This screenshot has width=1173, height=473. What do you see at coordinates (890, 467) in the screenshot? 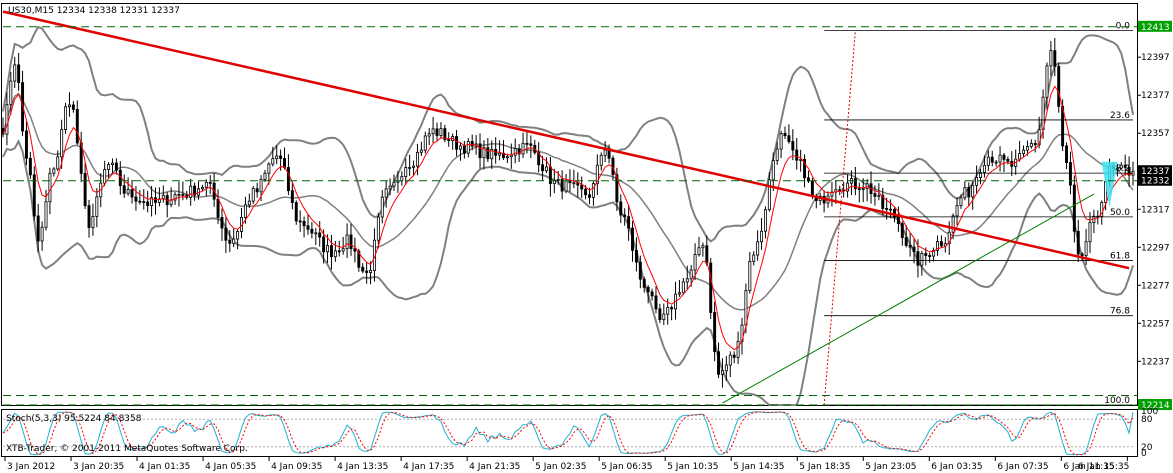
I see `time-tick-label: 5 Jan 23:05` at bounding box center [890, 467].